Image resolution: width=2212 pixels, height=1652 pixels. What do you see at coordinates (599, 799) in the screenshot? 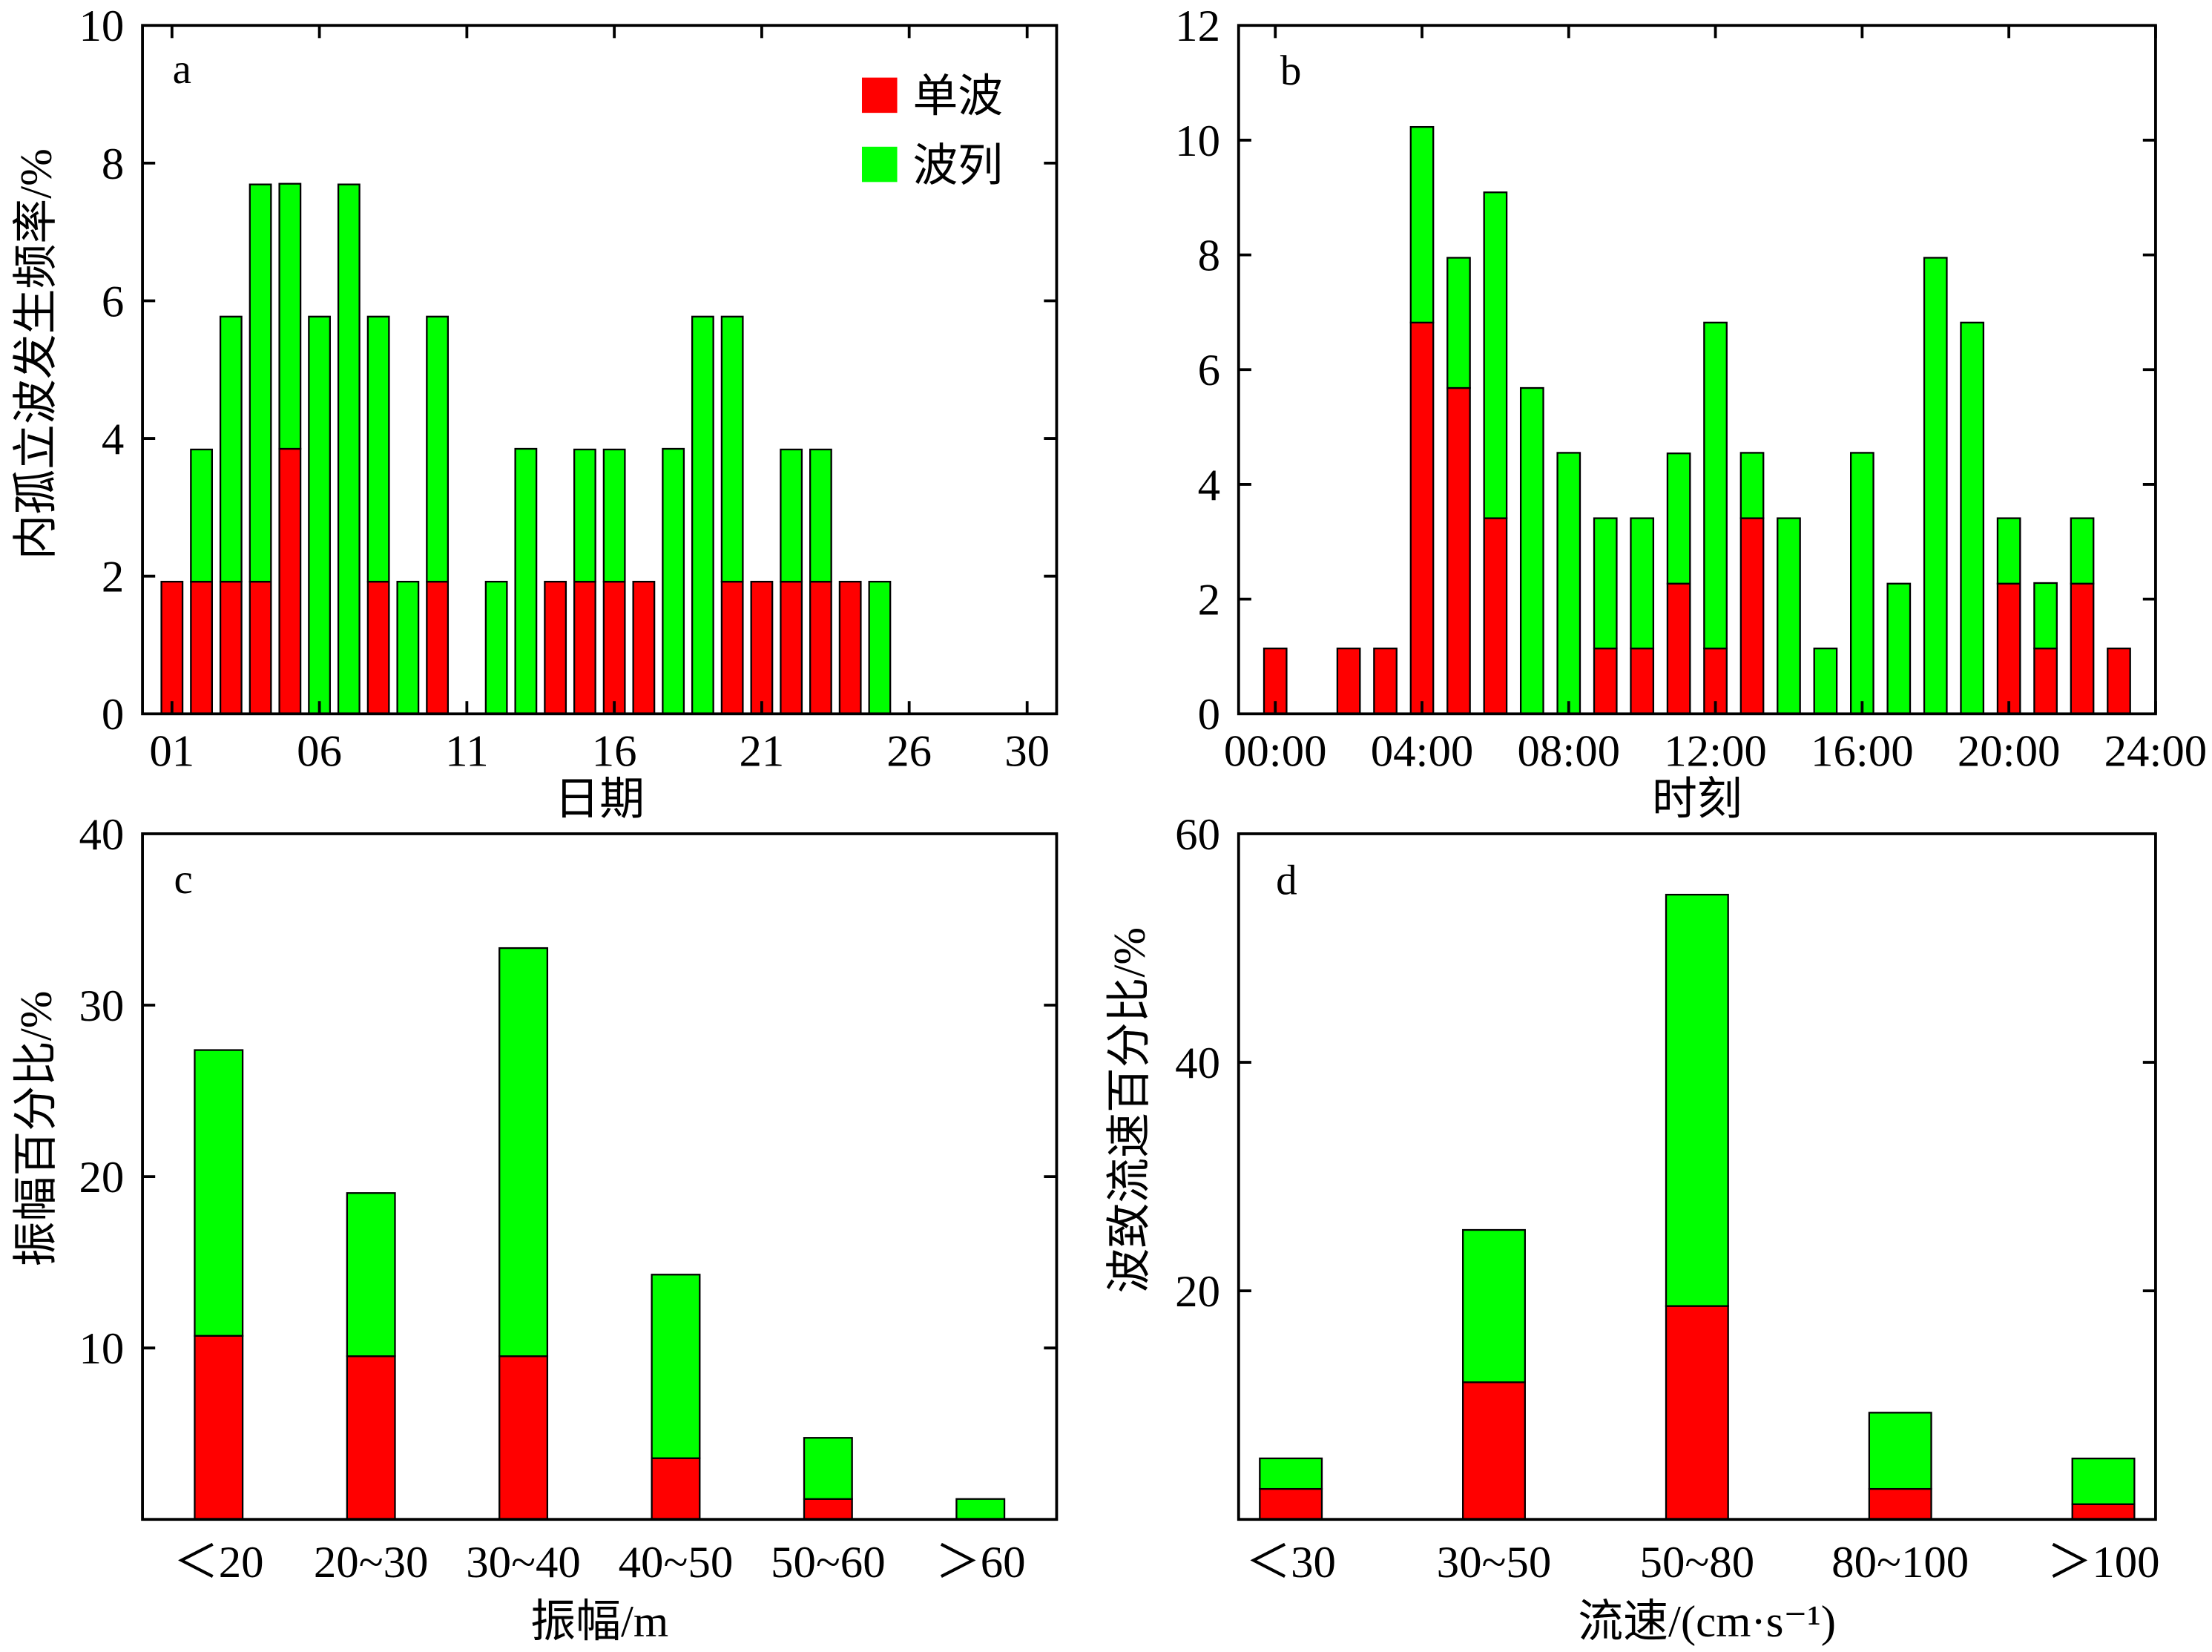
I see `x-axis-label: 日期` at bounding box center [599, 799].